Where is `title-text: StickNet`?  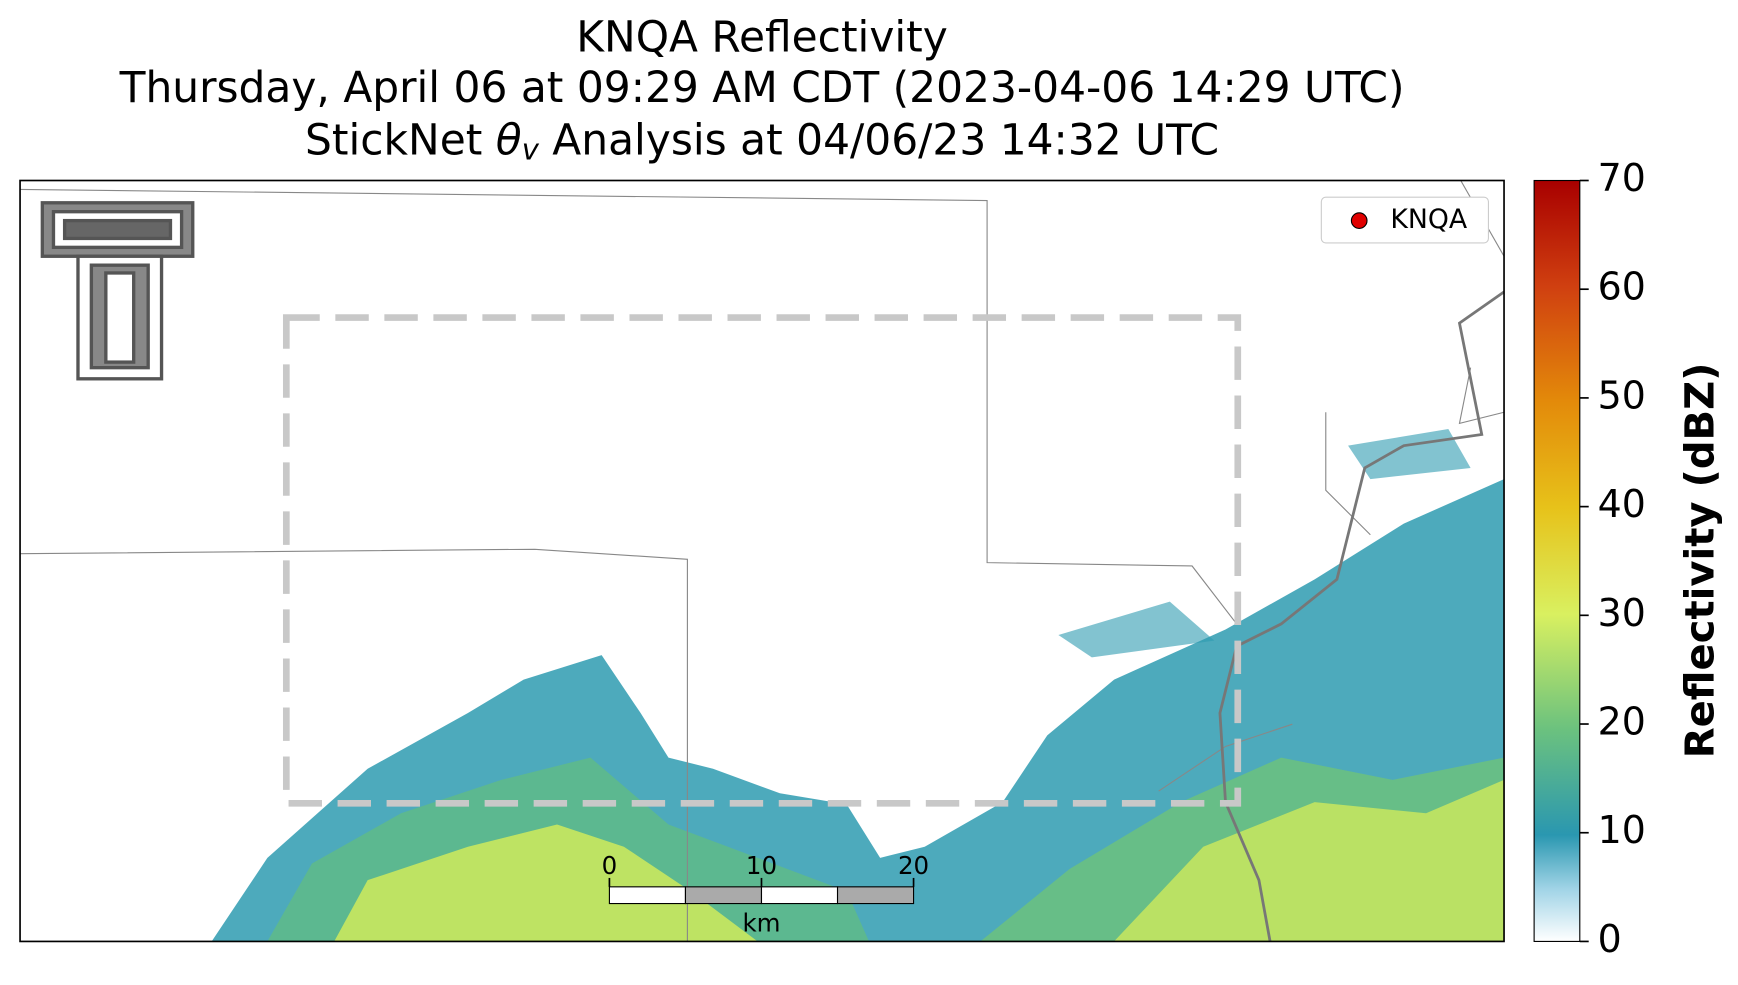 title-text: StickNet is located at coordinates (400, 139).